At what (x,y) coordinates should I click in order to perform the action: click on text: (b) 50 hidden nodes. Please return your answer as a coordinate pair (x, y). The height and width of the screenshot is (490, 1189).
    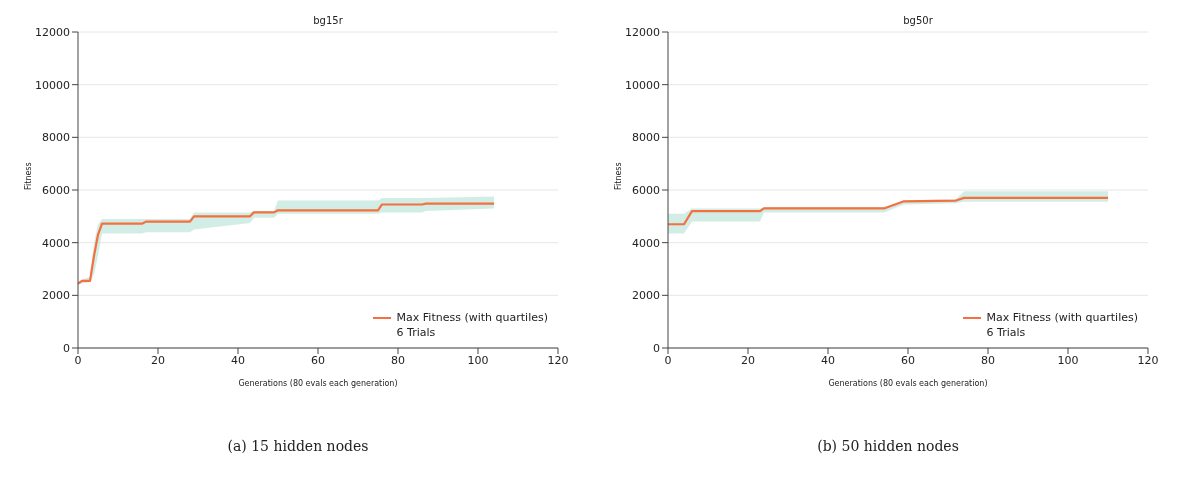
    Looking at the image, I should click on (888, 446).